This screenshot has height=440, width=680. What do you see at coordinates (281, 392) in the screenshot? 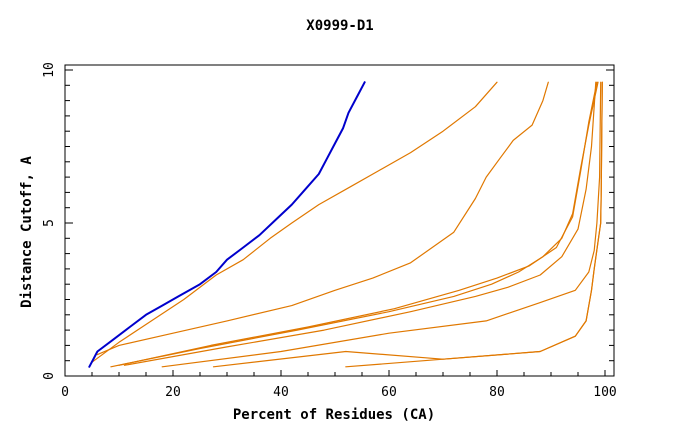
I see `x-tick-label: 40` at bounding box center [281, 392].